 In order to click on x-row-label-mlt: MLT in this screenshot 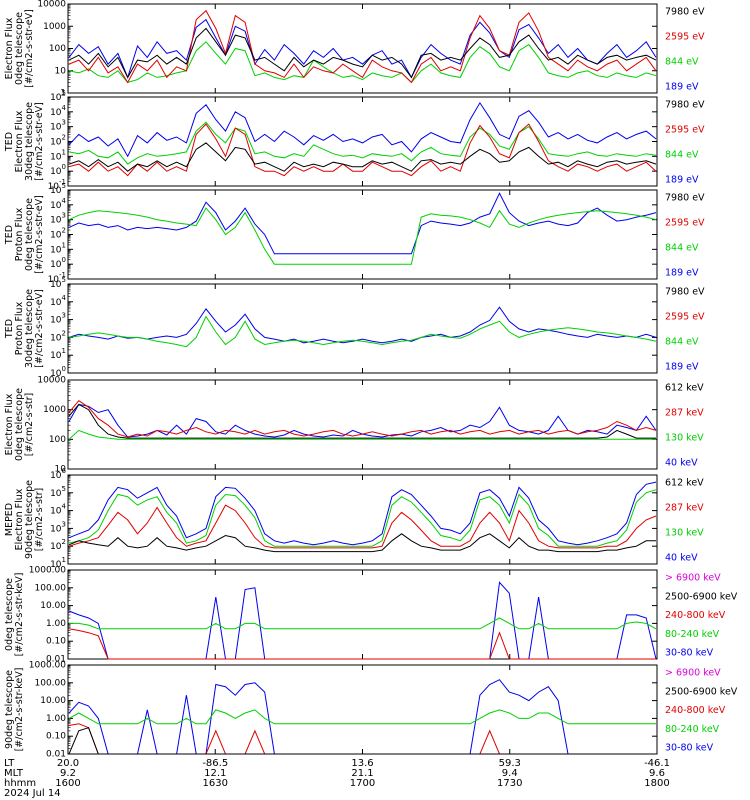, I will do `click(14, 773)`.